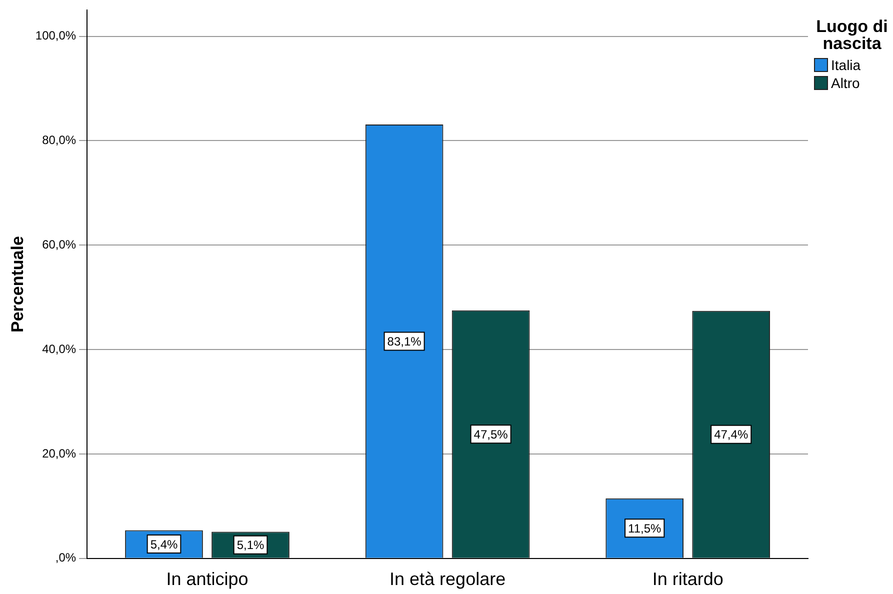 Image resolution: width=893 pixels, height=594 pixels. What do you see at coordinates (59, 349) in the screenshot?
I see `y-tick-label: 40,0%` at bounding box center [59, 349].